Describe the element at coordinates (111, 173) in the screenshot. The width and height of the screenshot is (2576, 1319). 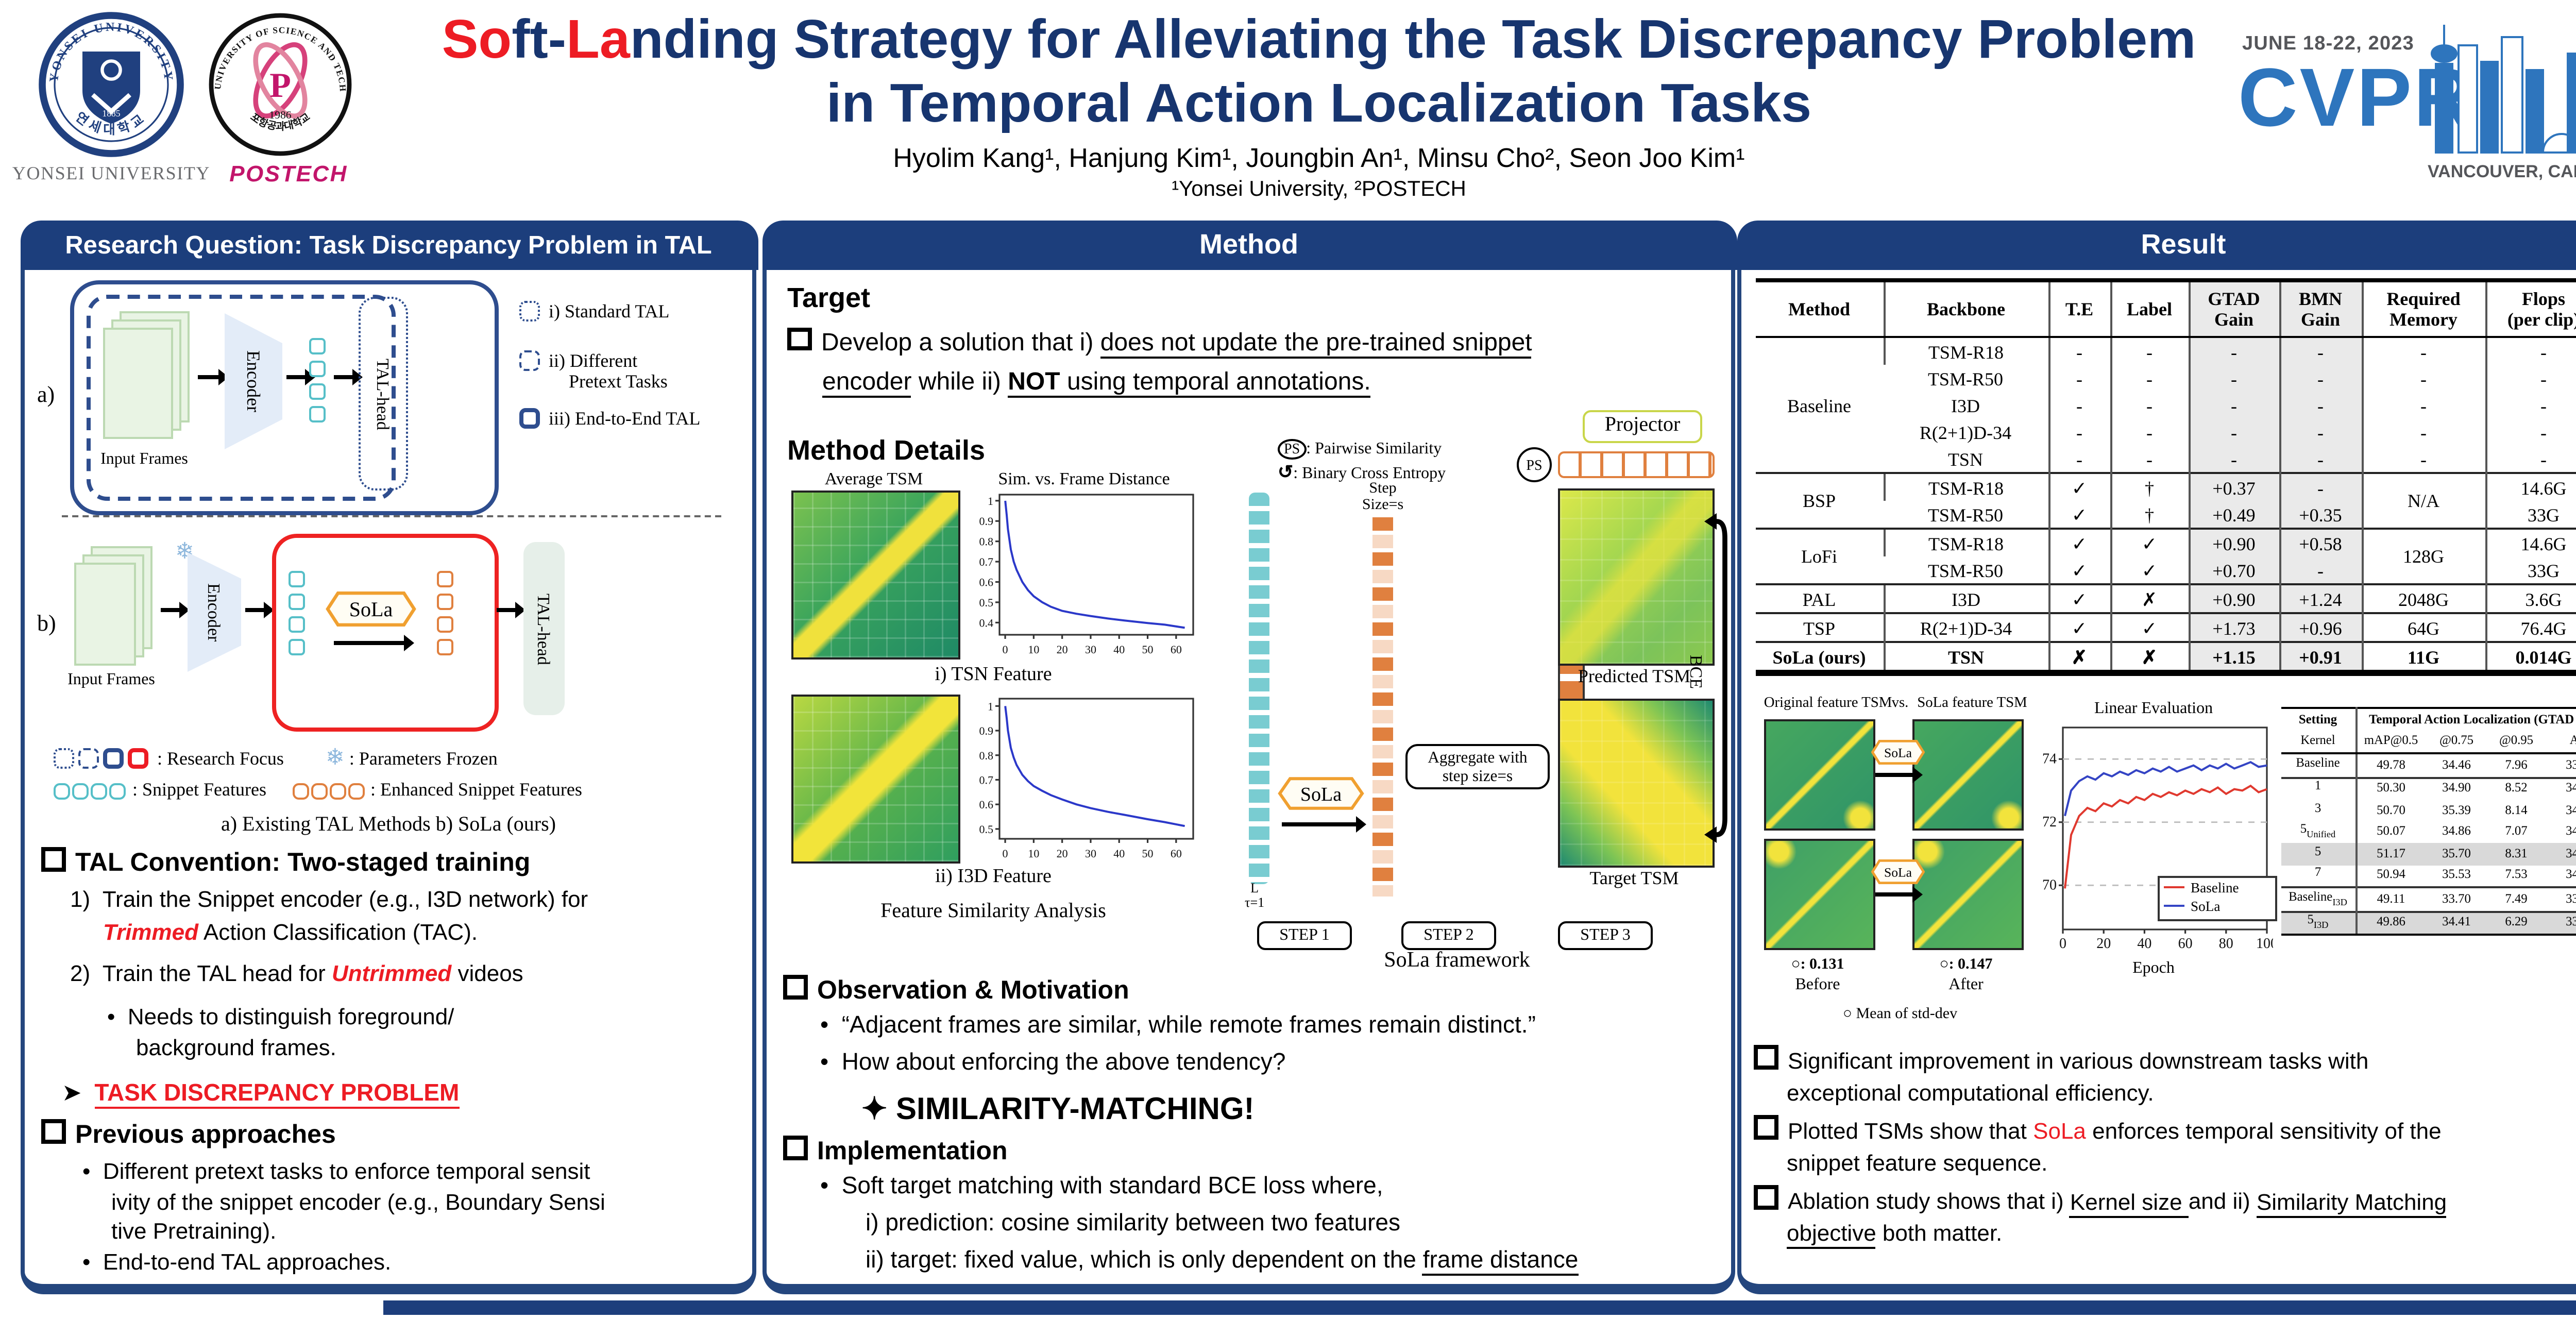
I see `yonsei-caption: YONSEI UNIVERSITY` at that location.